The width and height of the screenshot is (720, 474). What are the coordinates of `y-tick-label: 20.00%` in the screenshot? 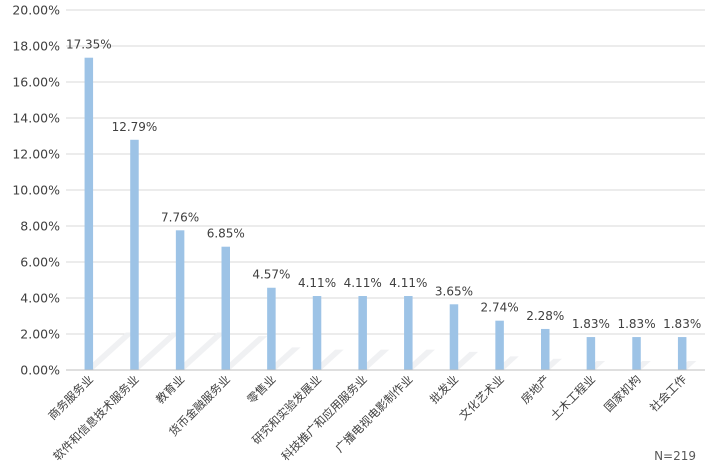 It's located at (36, 10).